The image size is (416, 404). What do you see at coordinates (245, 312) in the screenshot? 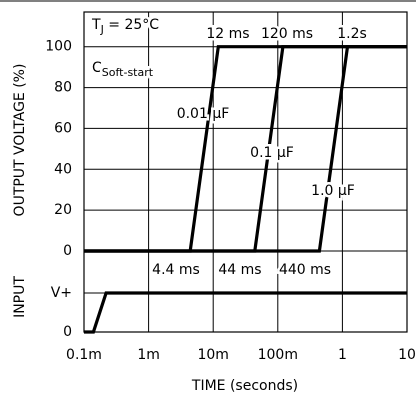
I see `data-line` at bounding box center [245, 312].